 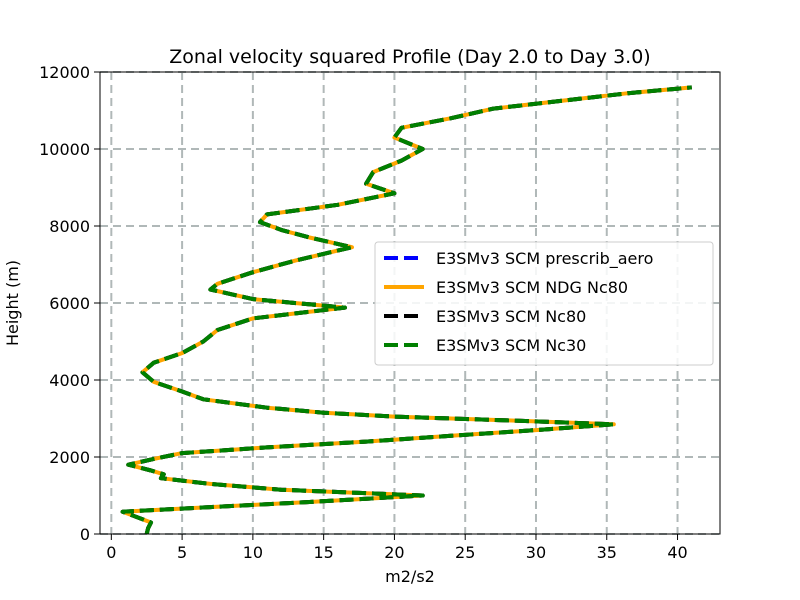 I want to click on legend-box, so click(x=544, y=303).